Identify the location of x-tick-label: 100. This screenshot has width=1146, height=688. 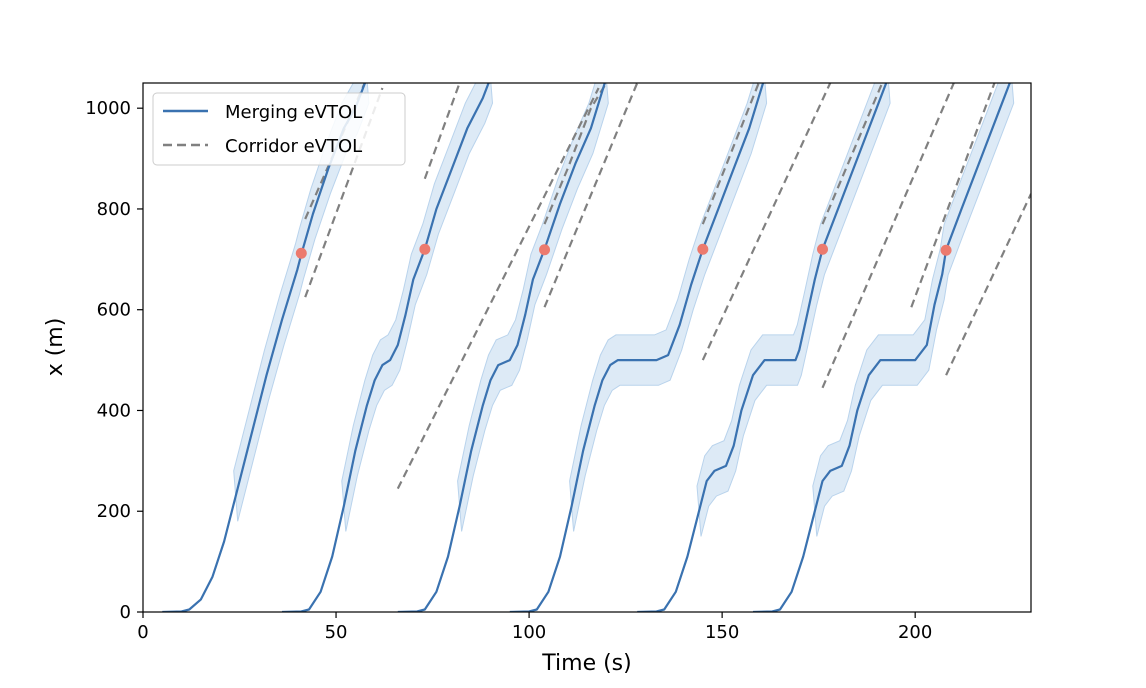
(529, 632).